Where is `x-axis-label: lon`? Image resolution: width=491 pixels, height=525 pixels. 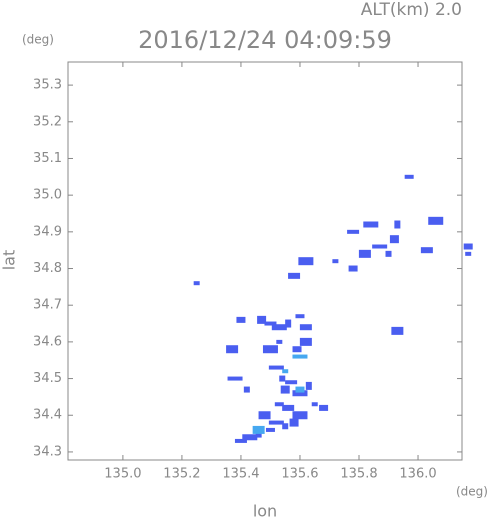
x-axis-label: lon is located at coordinates (265, 511).